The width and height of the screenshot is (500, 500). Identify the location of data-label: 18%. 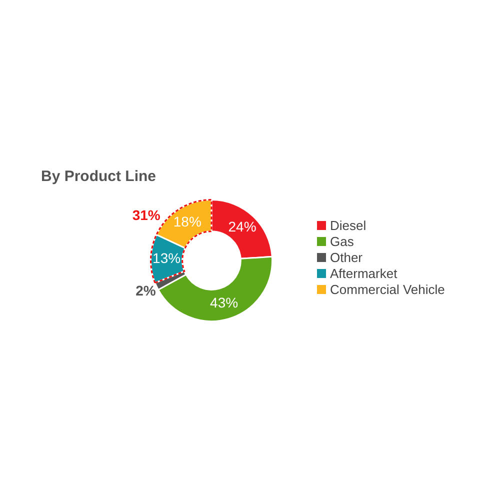
(187, 221).